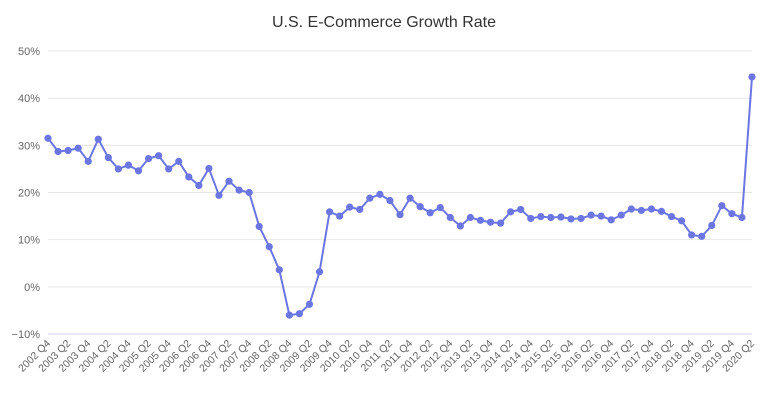 Image resolution: width=768 pixels, height=409 pixels. What do you see at coordinates (26, 335) in the screenshot?
I see `y-tick-label: −10%` at bounding box center [26, 335].